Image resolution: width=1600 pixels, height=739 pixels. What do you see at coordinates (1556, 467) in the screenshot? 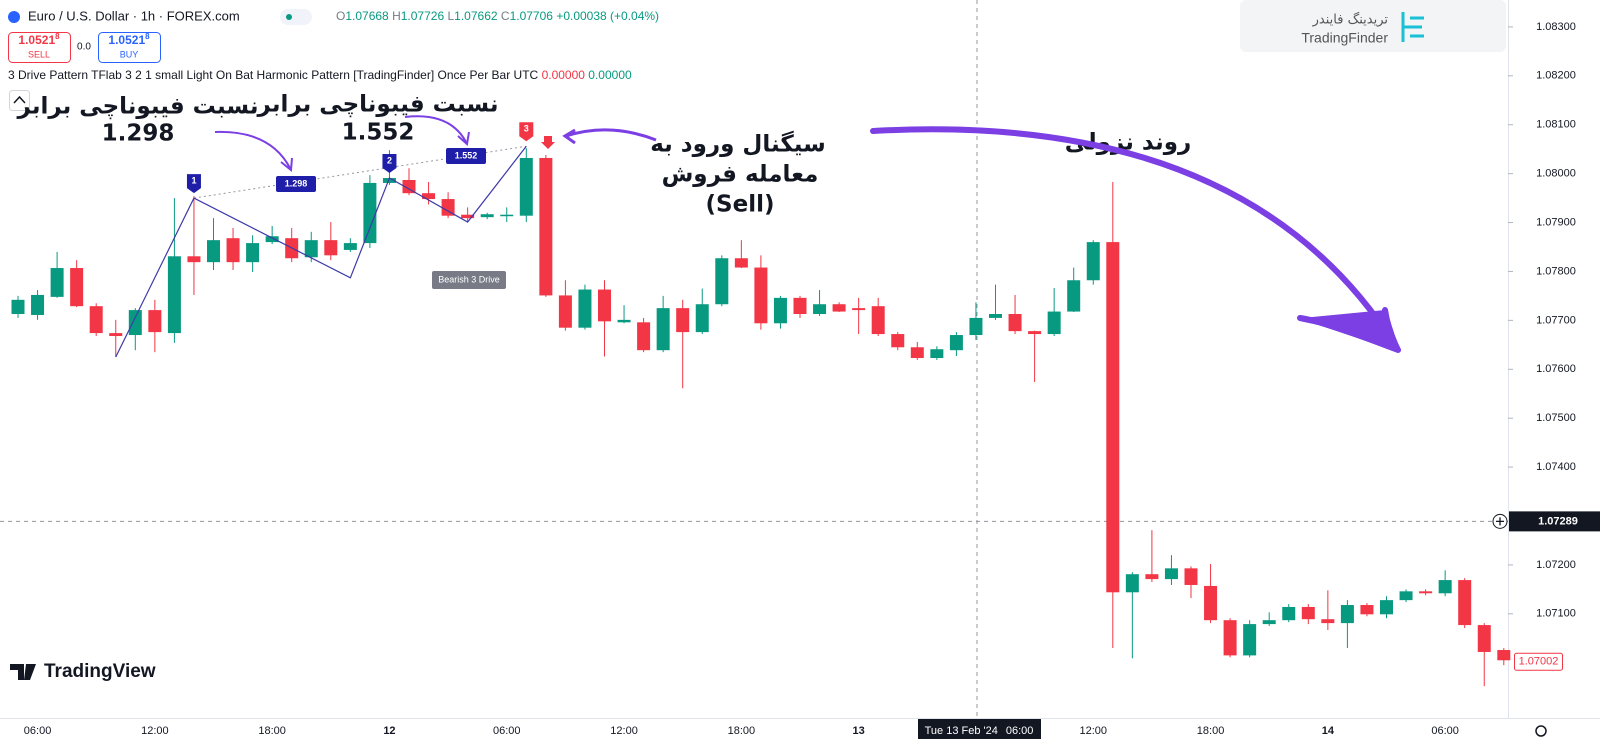
I see `y-tick-label: 1.07400` at bounding box center [1556, 467].